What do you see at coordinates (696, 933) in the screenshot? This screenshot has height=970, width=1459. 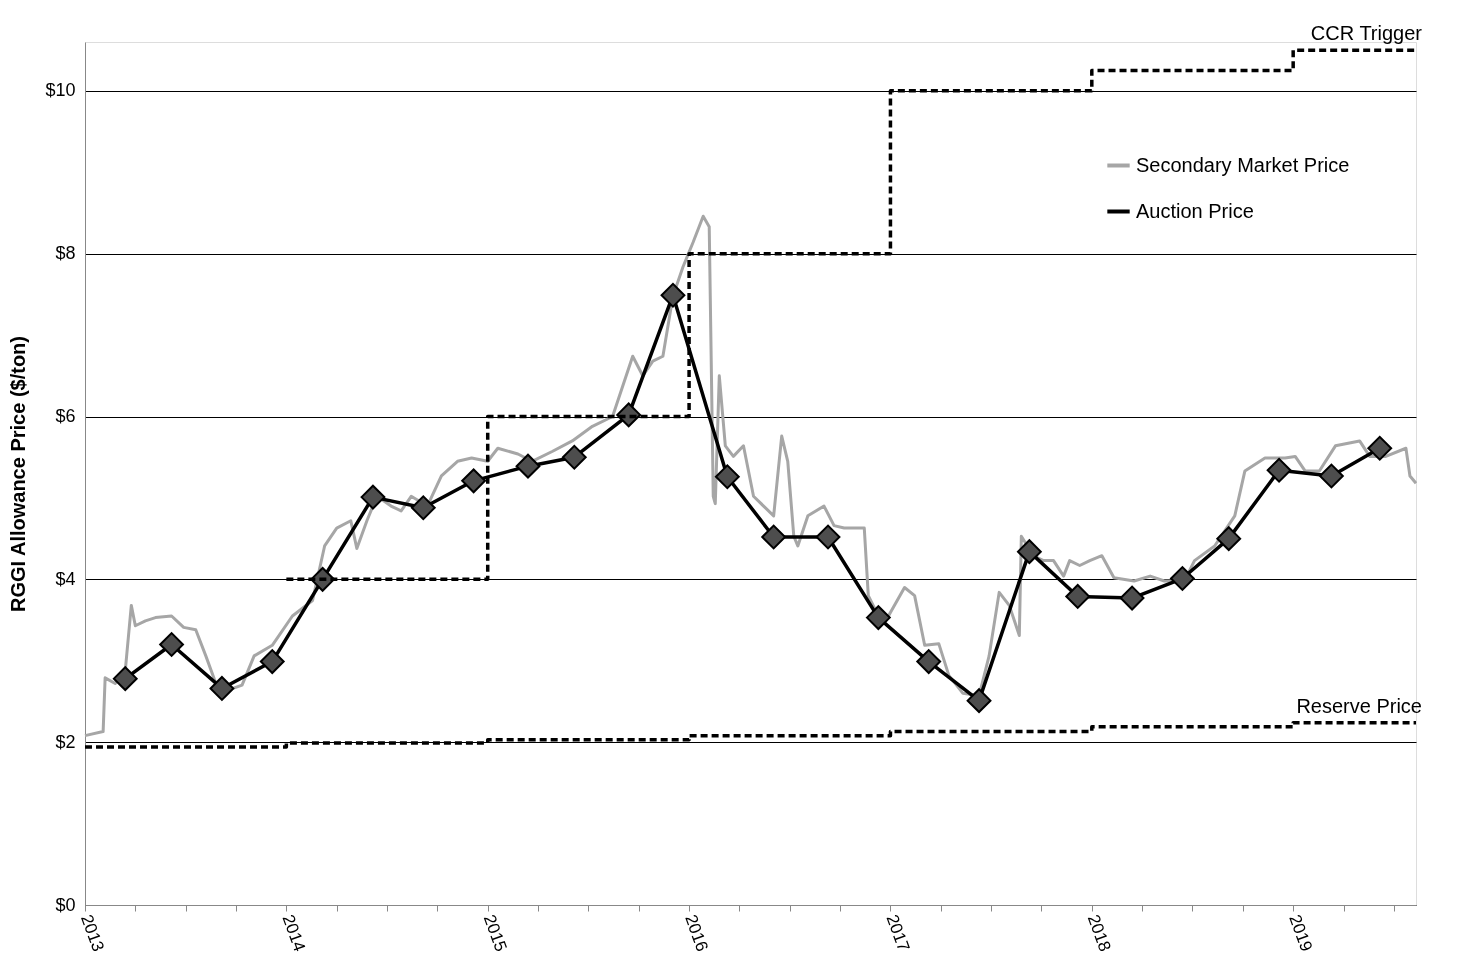 I see `x-tick-label: 2016` at bounding box center [696, 933].